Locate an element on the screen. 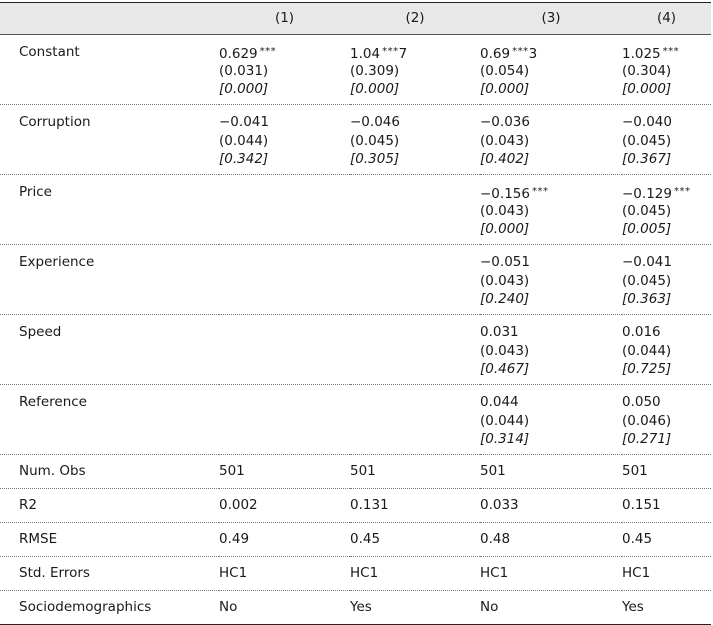  coefficient-line: −0.156 *** is located at coordinates (551, 192).